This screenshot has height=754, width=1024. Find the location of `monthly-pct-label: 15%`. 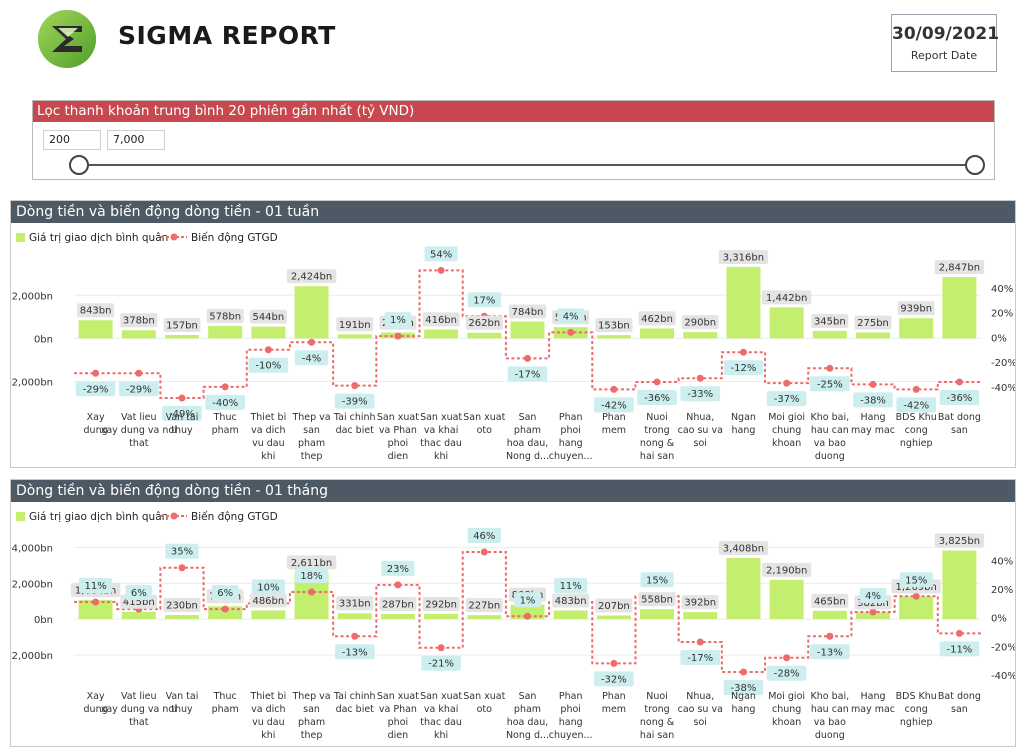

monthly-pct-label: 15% is located at coordinates (916, 580).